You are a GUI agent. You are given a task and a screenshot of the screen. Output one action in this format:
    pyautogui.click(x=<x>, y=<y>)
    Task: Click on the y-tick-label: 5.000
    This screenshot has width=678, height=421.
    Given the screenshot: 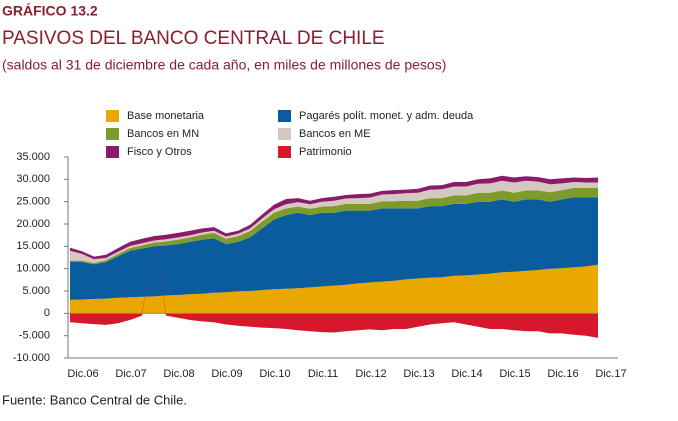 What is the action you would take?
    pyautogui.click(x=36, y=291)
    